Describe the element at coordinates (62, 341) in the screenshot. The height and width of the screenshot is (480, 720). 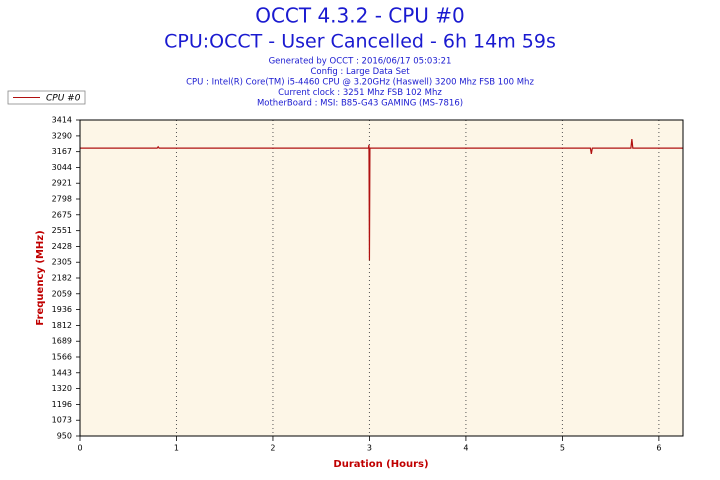
I see `y-tick-label: 1689` at that location.